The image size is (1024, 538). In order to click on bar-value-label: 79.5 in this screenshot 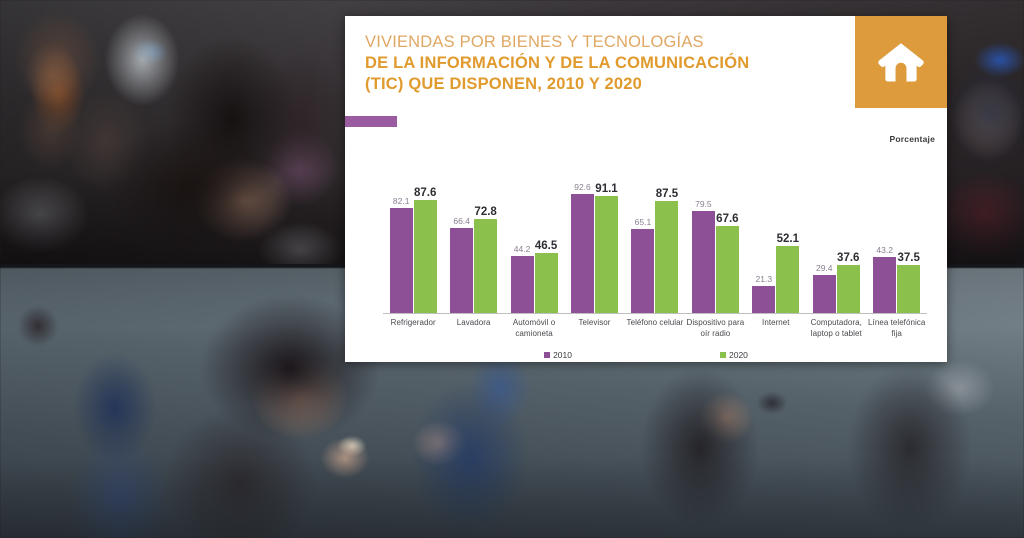, I will do `click(703, 204)`.